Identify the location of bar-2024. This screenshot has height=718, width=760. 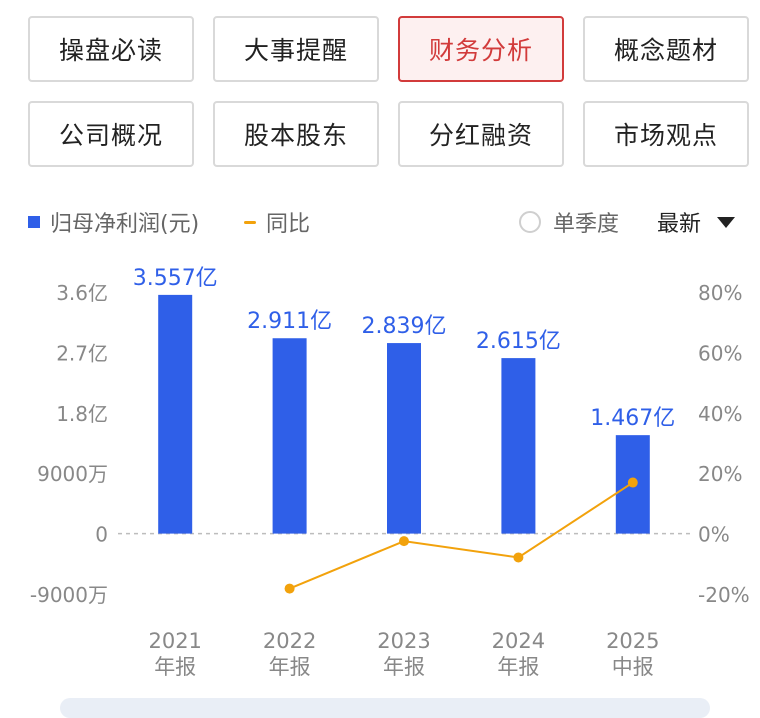
(518, 446).